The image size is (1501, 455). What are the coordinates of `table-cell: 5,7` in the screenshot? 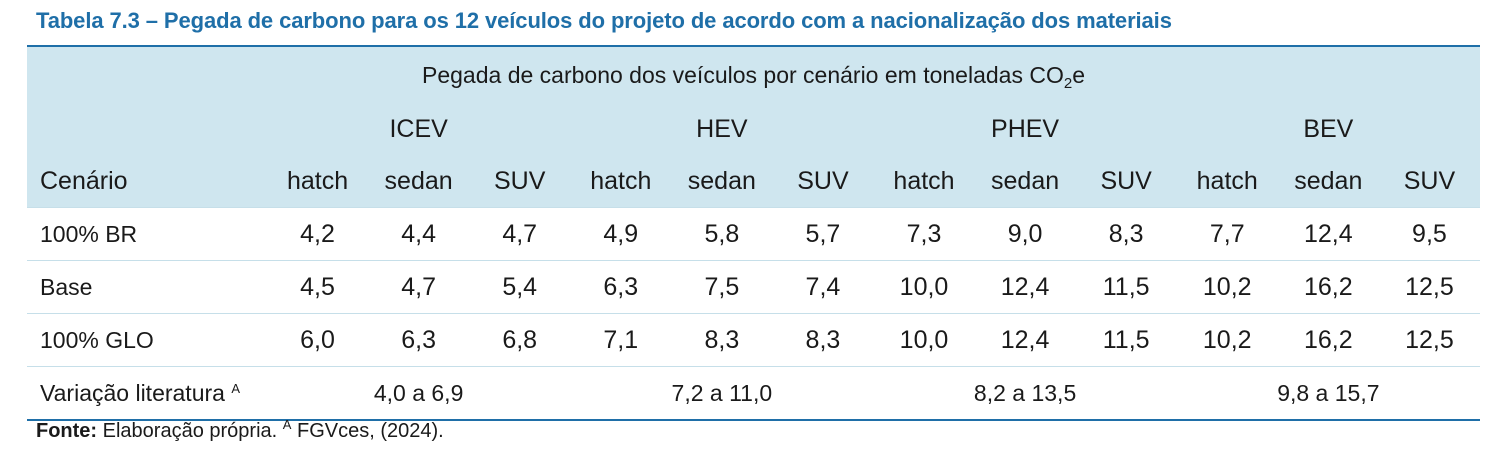 It's located at (823, 234).